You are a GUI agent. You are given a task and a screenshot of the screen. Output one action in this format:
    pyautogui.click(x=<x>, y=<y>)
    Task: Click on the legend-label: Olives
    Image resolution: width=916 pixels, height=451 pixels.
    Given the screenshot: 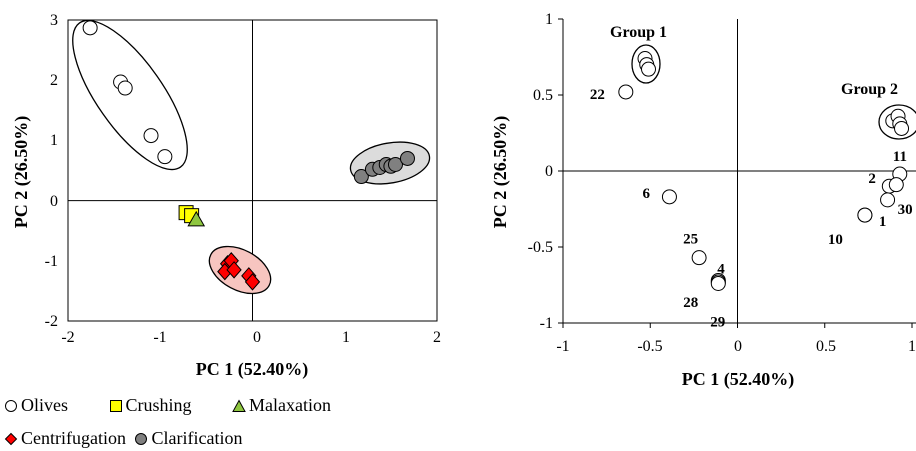 What is the action you would take?
    pyautogui.click(x=44, y=405)
    